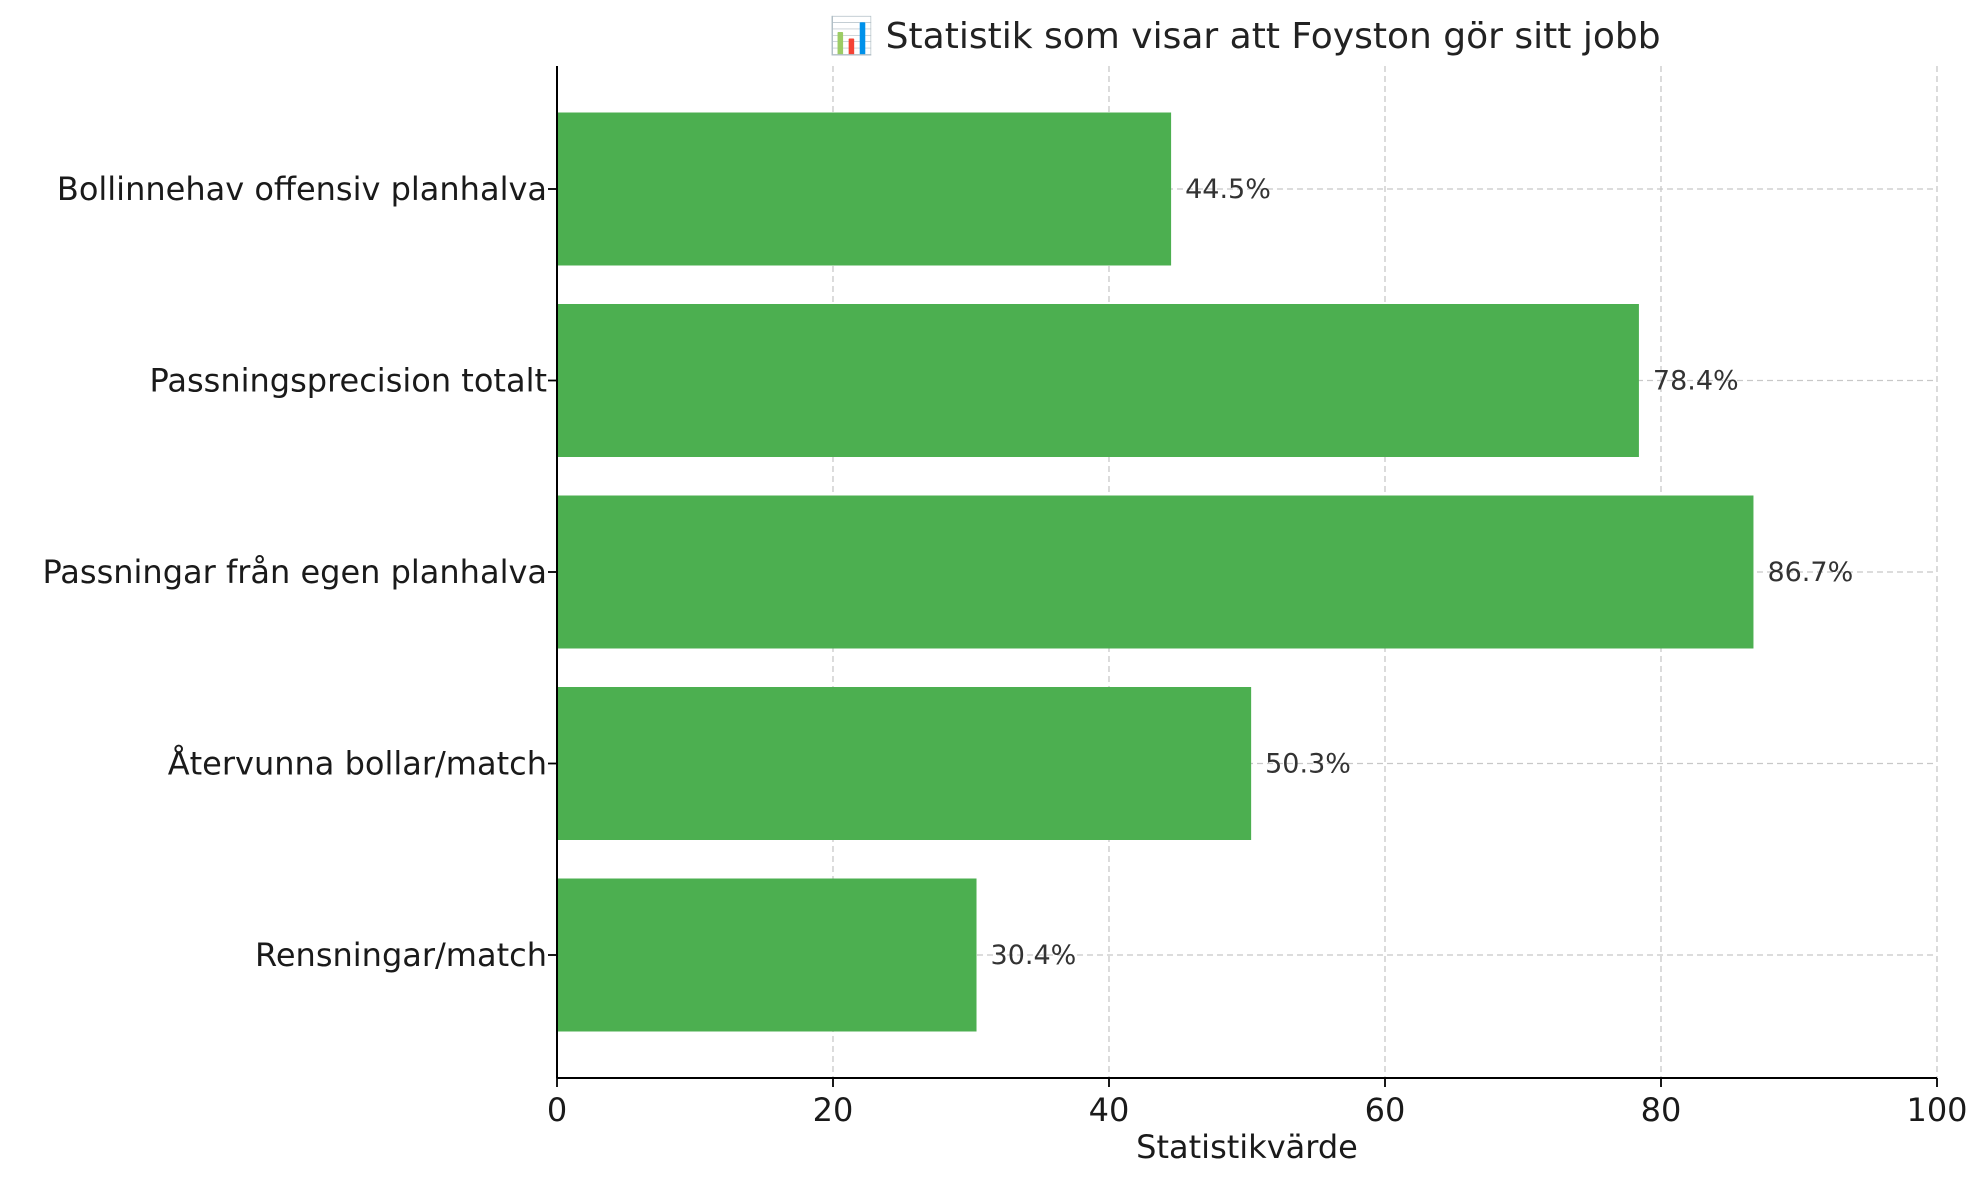  I want to click on bar-value-label: 30.4%, so click(1034, 955).